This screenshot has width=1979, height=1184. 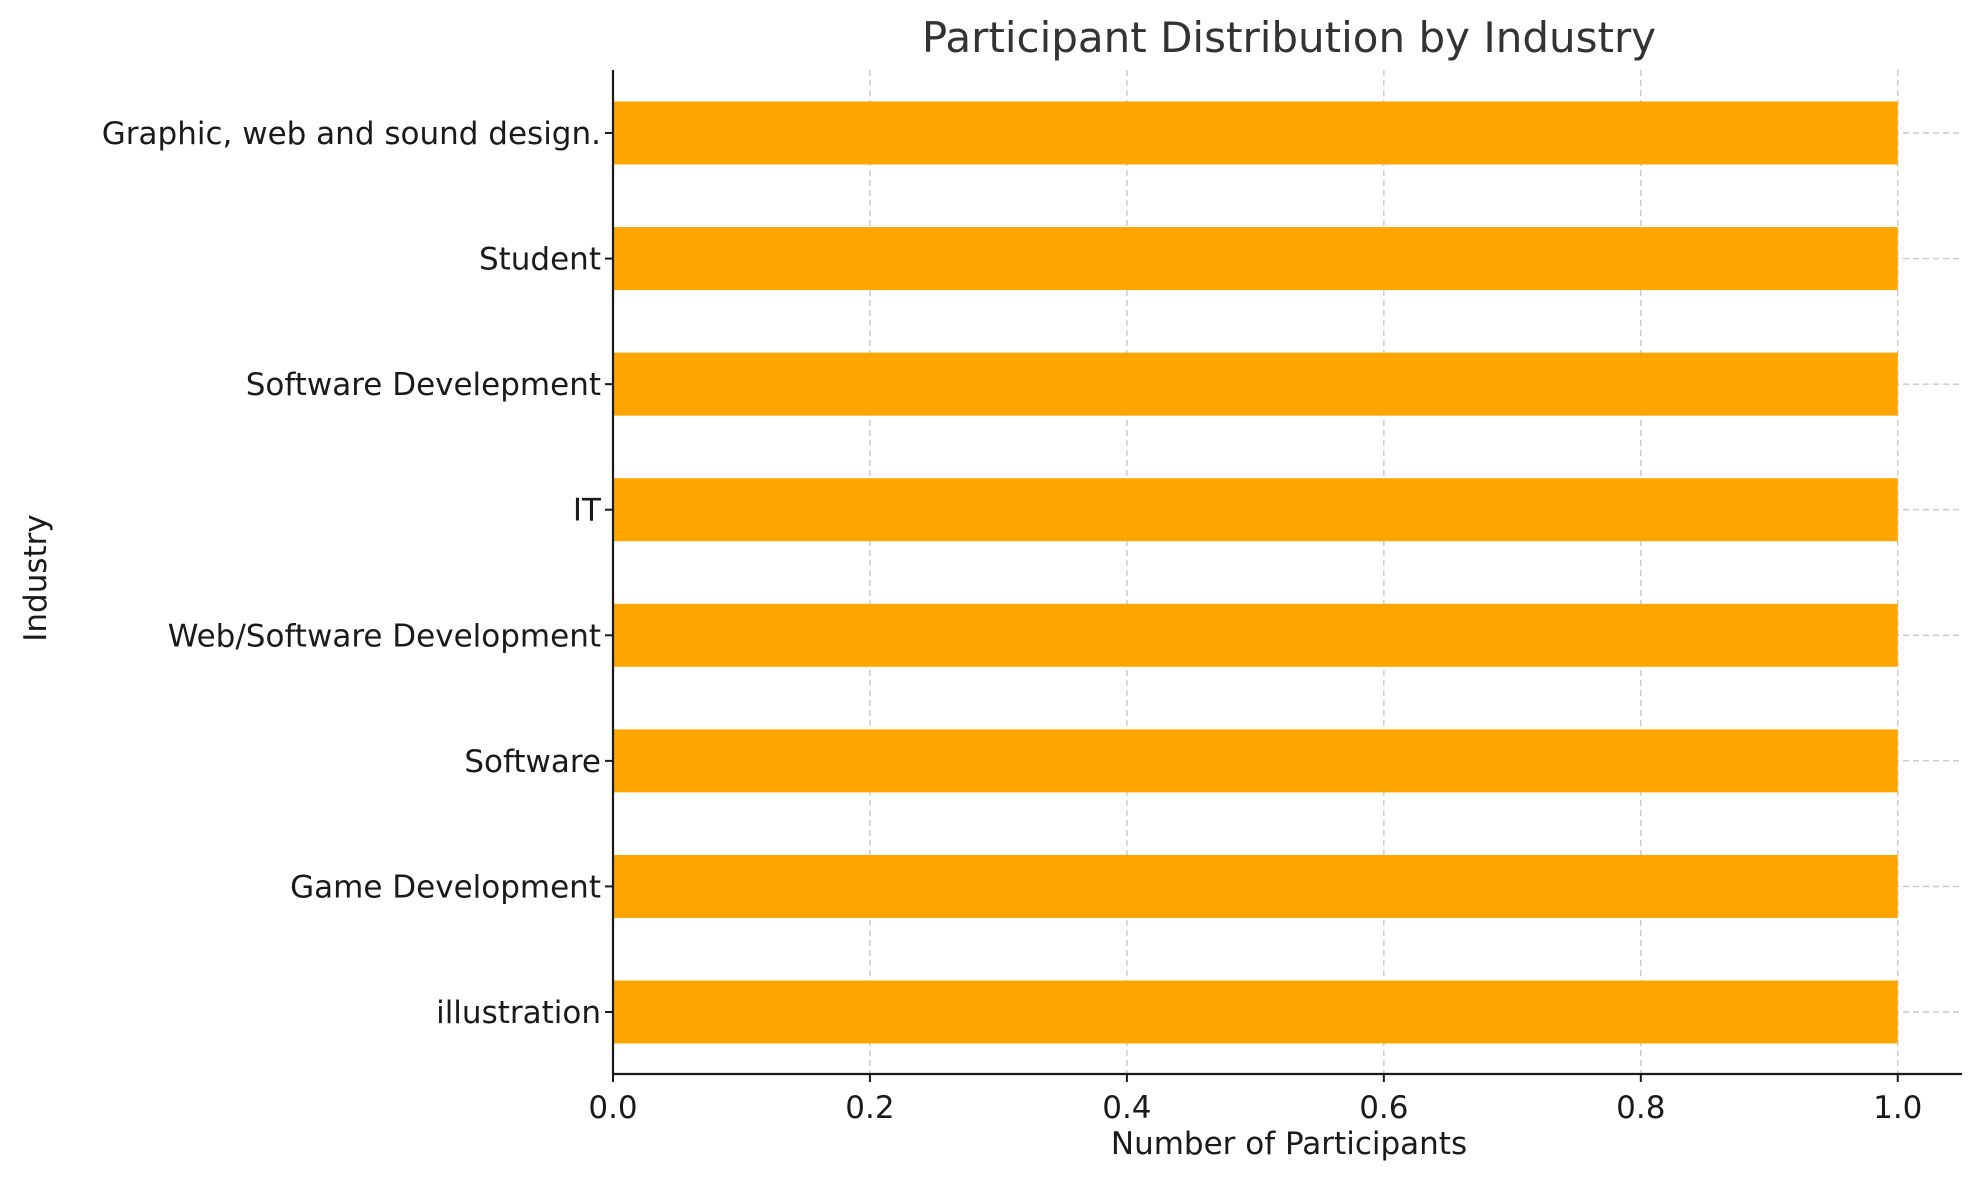 I want to click on y-tick-label: Graphic, web and sound design., so click(x=351, y=134).